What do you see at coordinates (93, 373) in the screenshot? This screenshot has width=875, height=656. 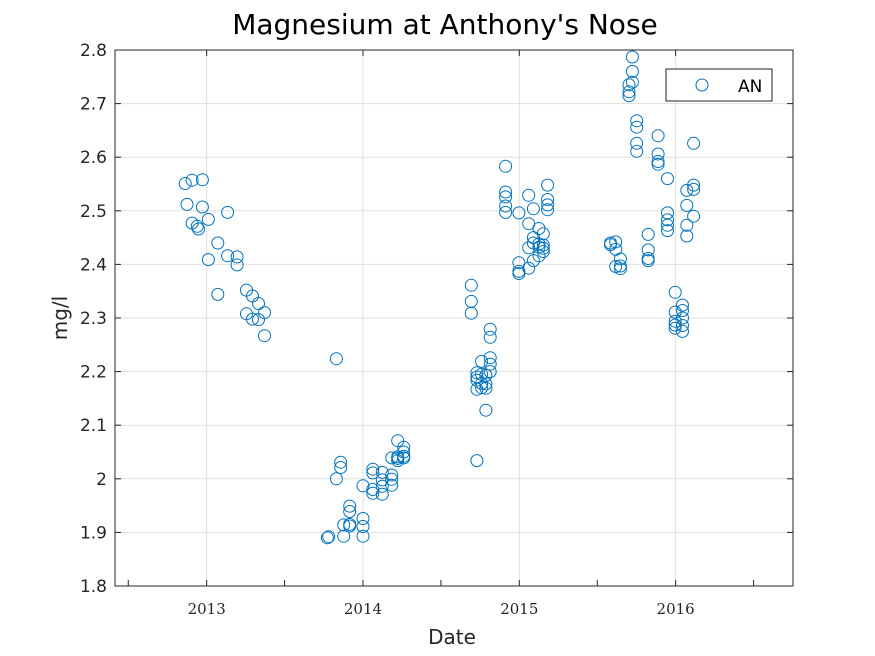 I see `y-tick-label: 2.2` at bounding box center [93, 373].